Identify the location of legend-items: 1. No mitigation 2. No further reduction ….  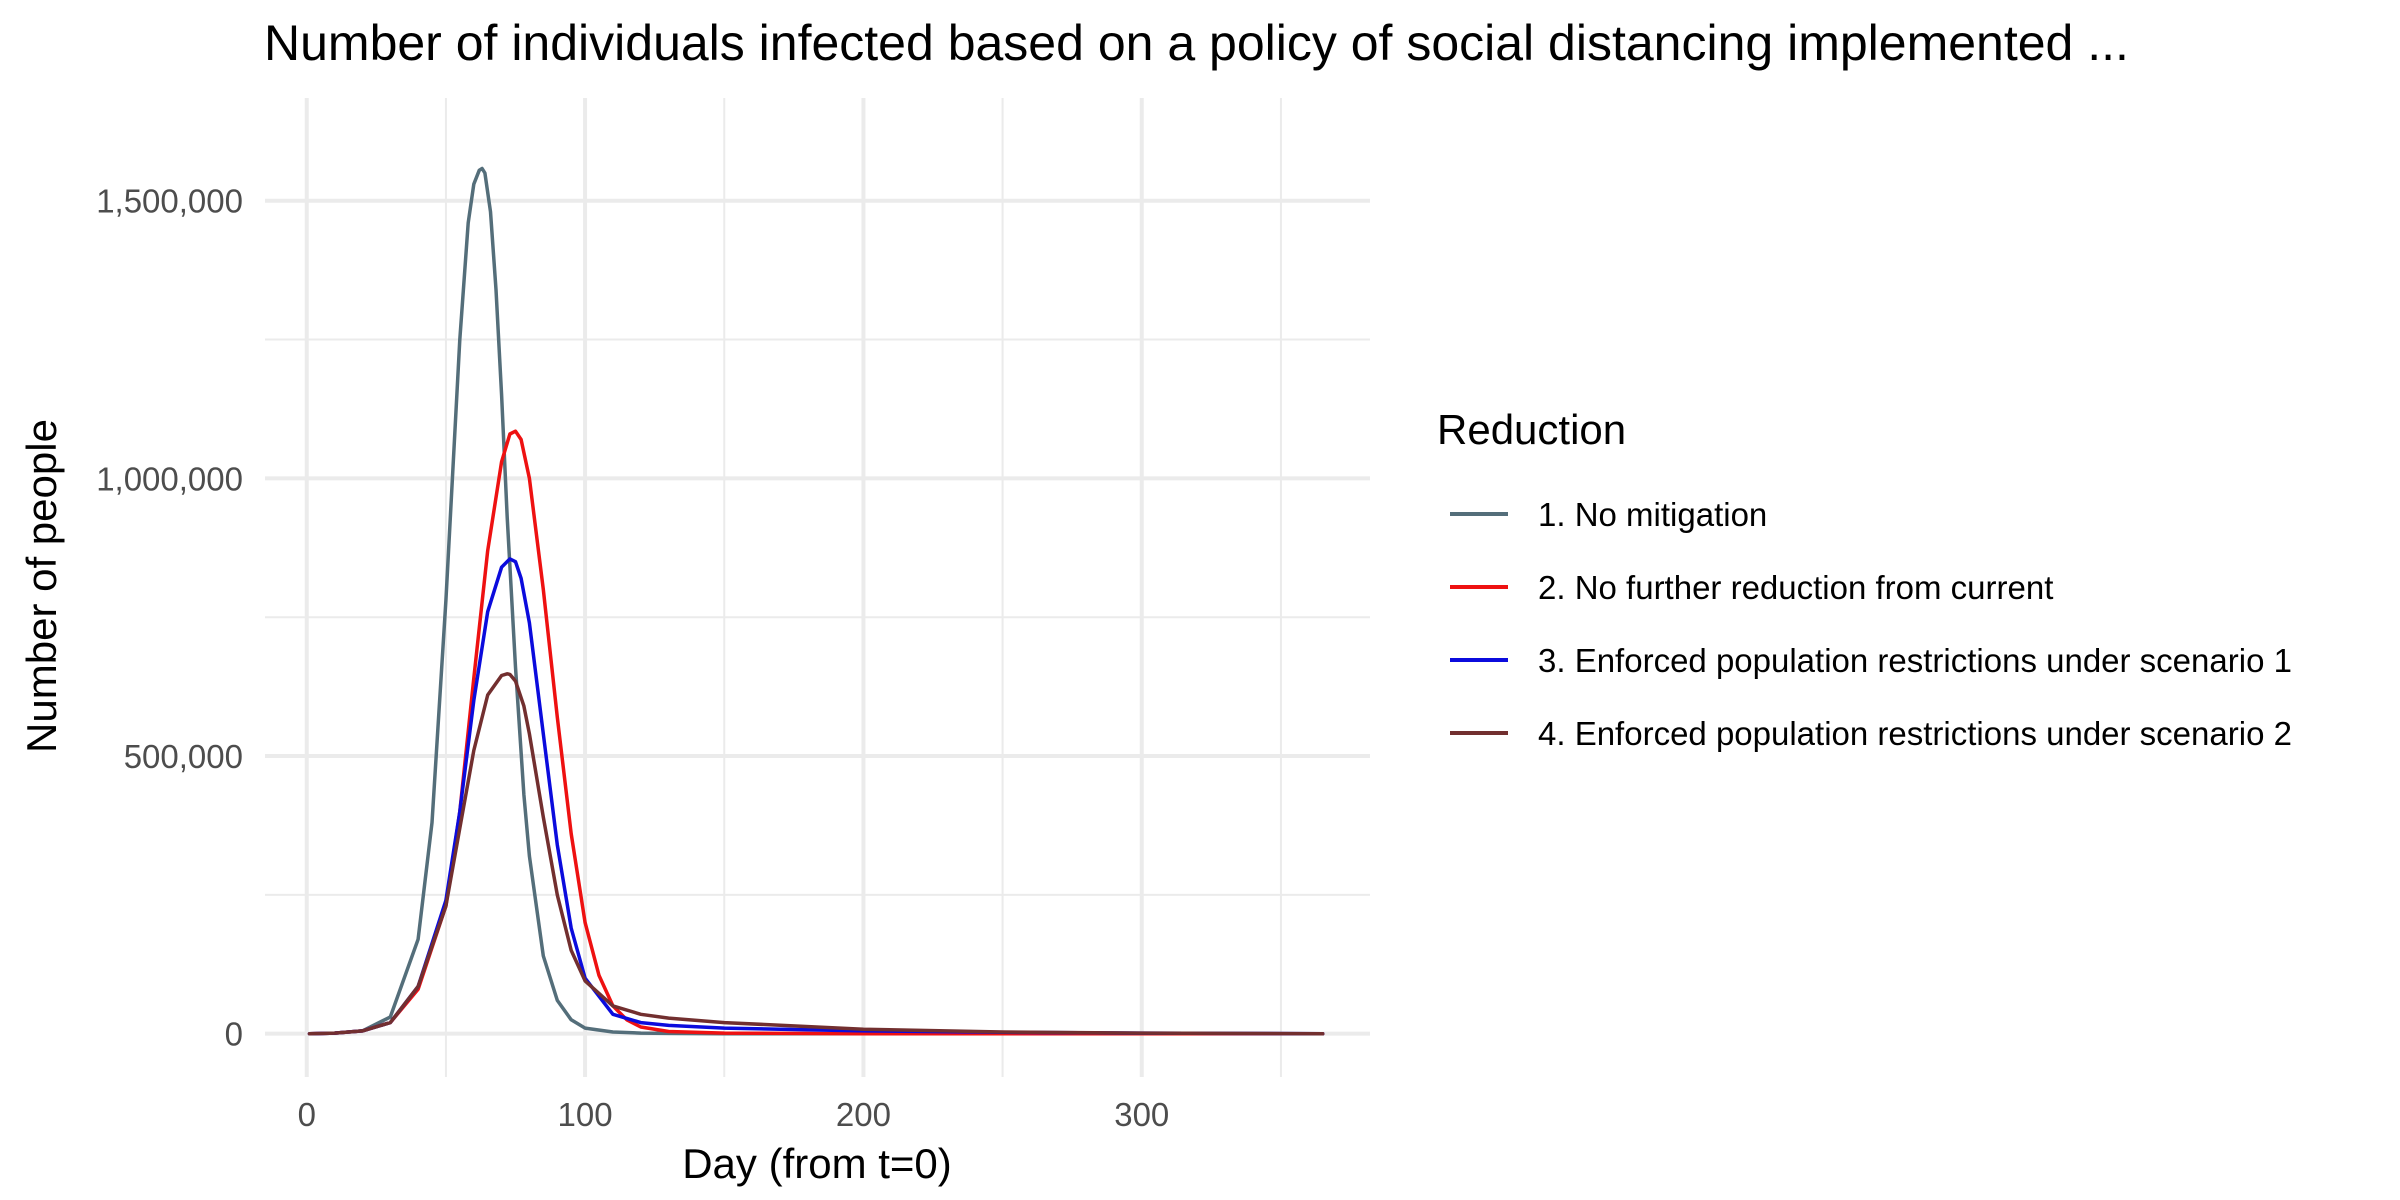
(1871, 624).